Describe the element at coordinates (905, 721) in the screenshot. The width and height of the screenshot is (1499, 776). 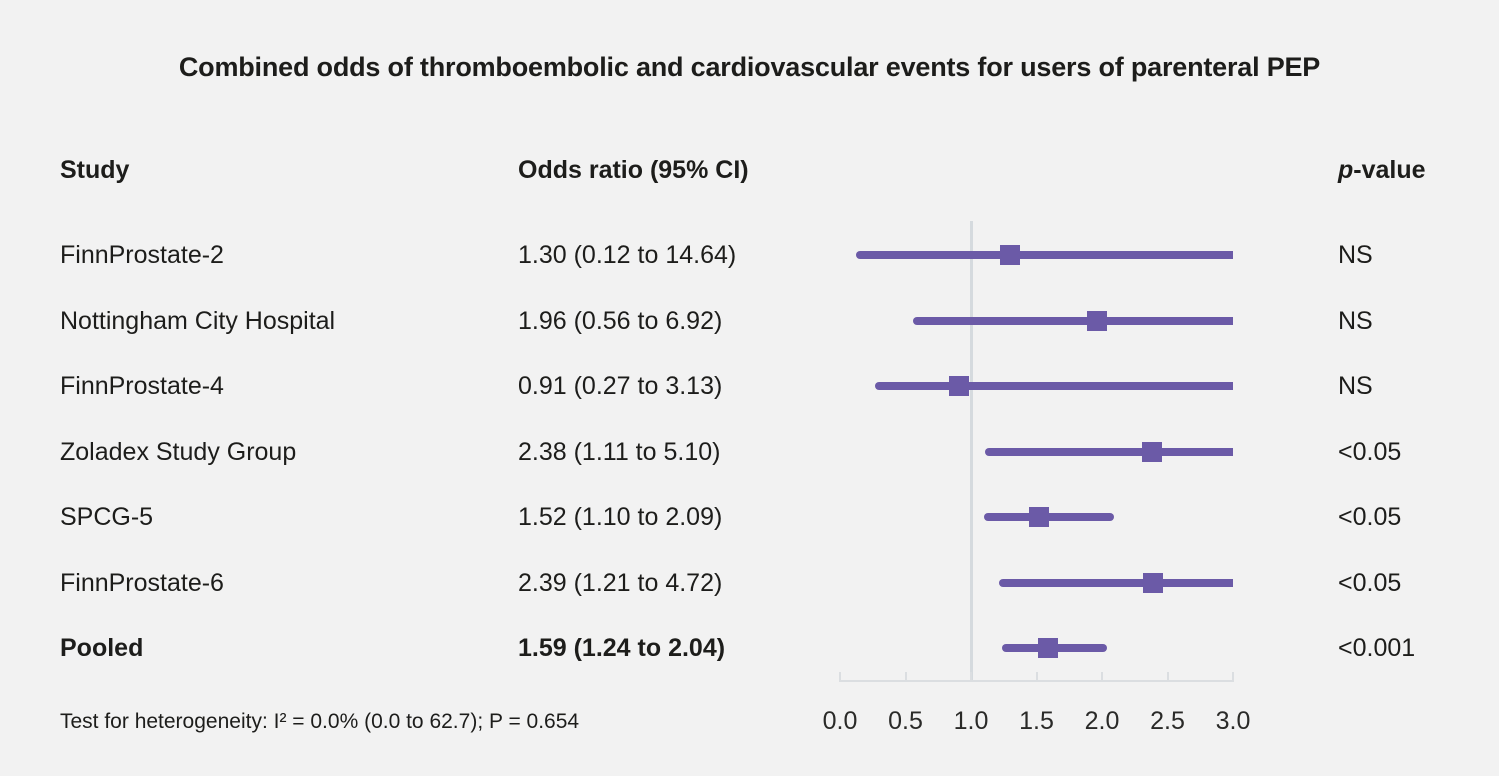
I see `axis-tick-label: 0.5` at that location.